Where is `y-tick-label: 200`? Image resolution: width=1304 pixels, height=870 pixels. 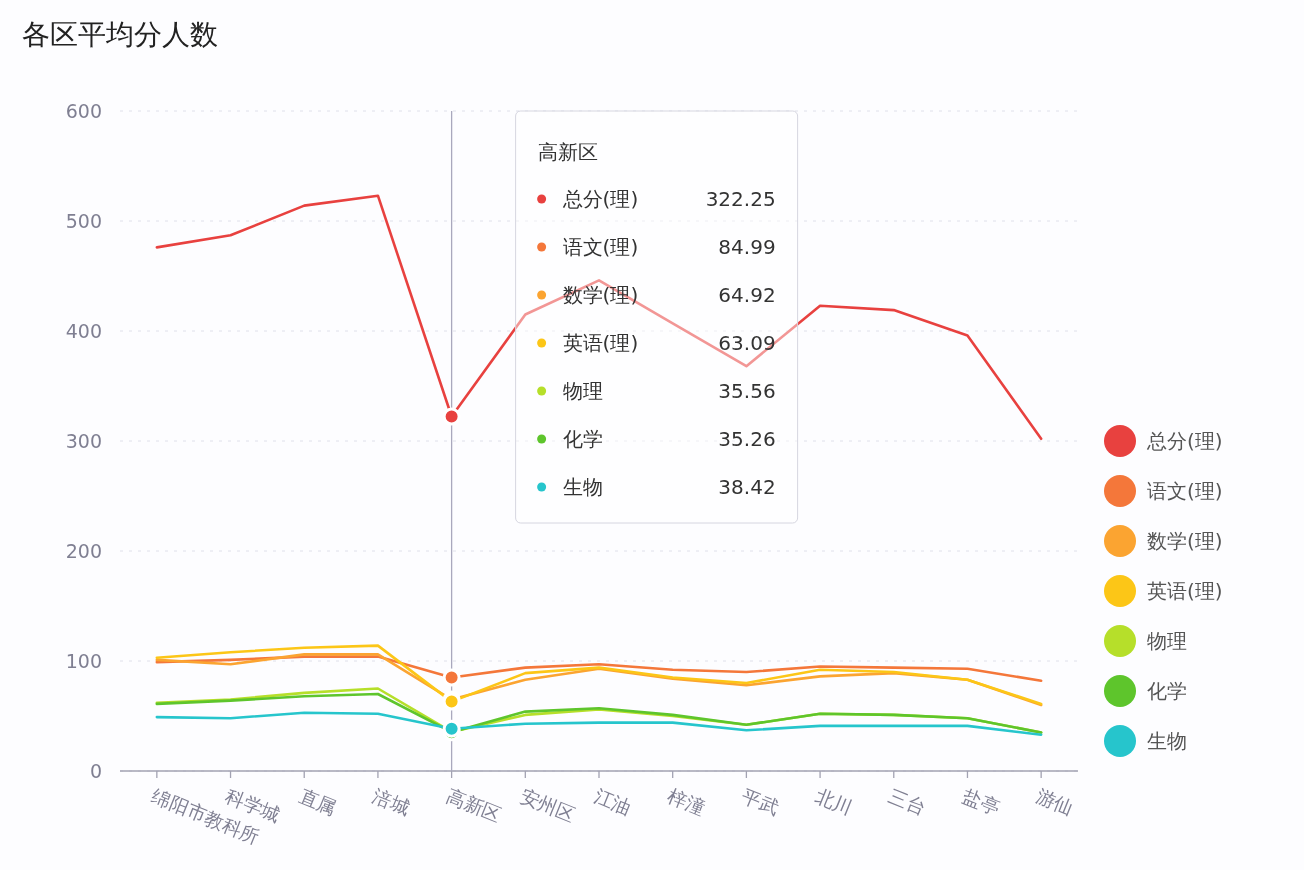 y-tick-label: 200 is located at coordinates (83, 550).